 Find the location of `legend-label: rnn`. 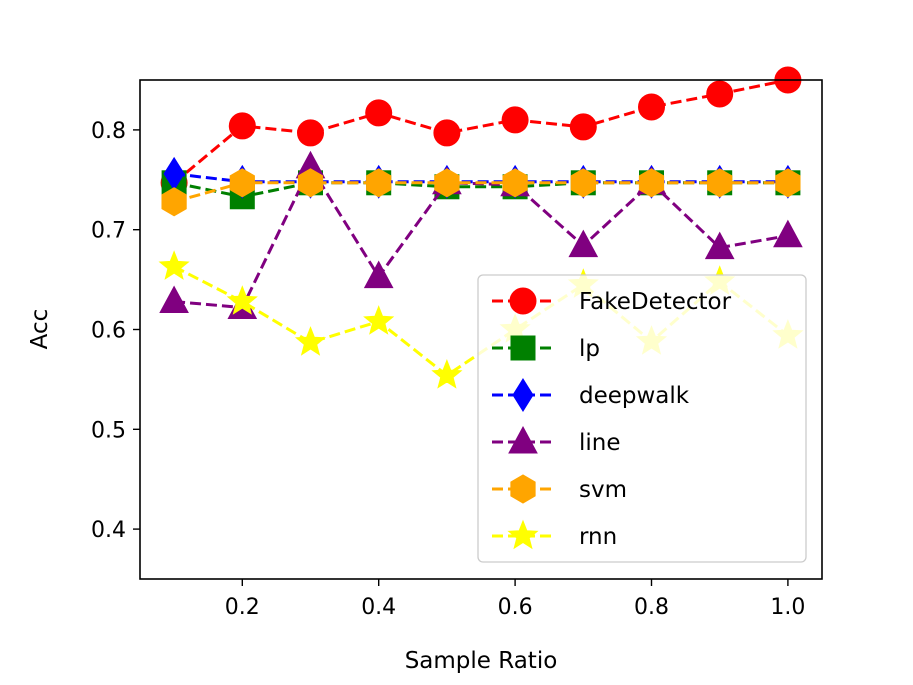

legend-label: rnn is located at coordinates (598, 537).